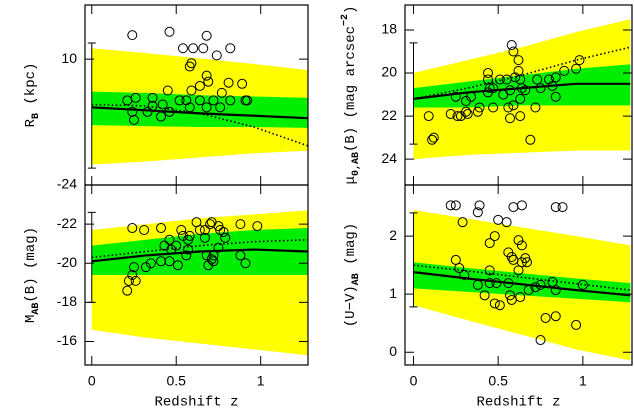 This screenshot has height=415, width=634. What do you see at coordinates (31, 265) in the screenshot?
I see `y-axis-label-part: (B) (mag)` at bounding box center [31, 265].